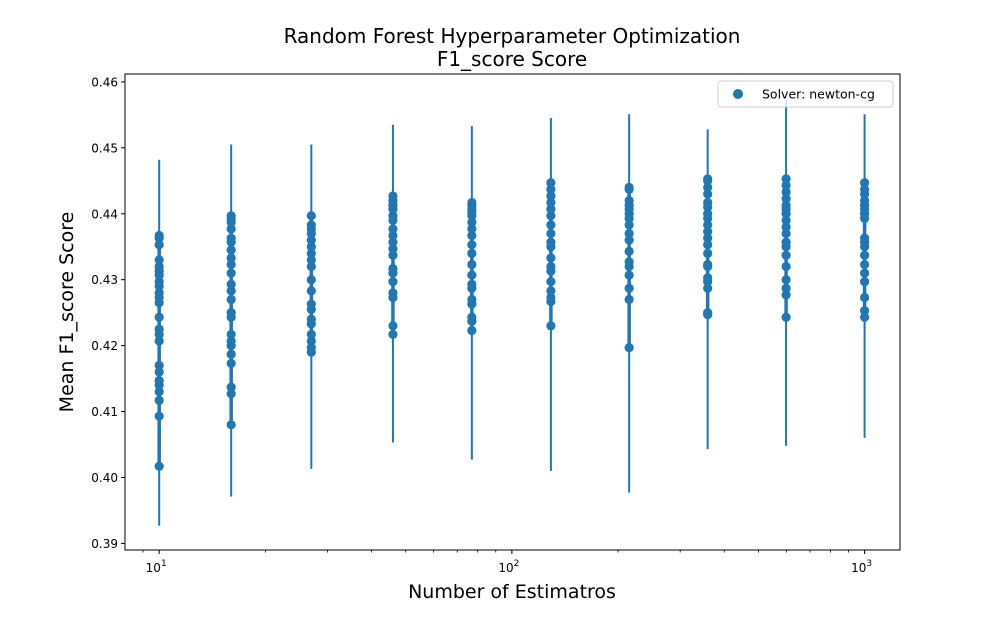 The height and width of the screenshot is (617, 1000). I want to click on y-tick-label: 0.44, so click(104, 214).